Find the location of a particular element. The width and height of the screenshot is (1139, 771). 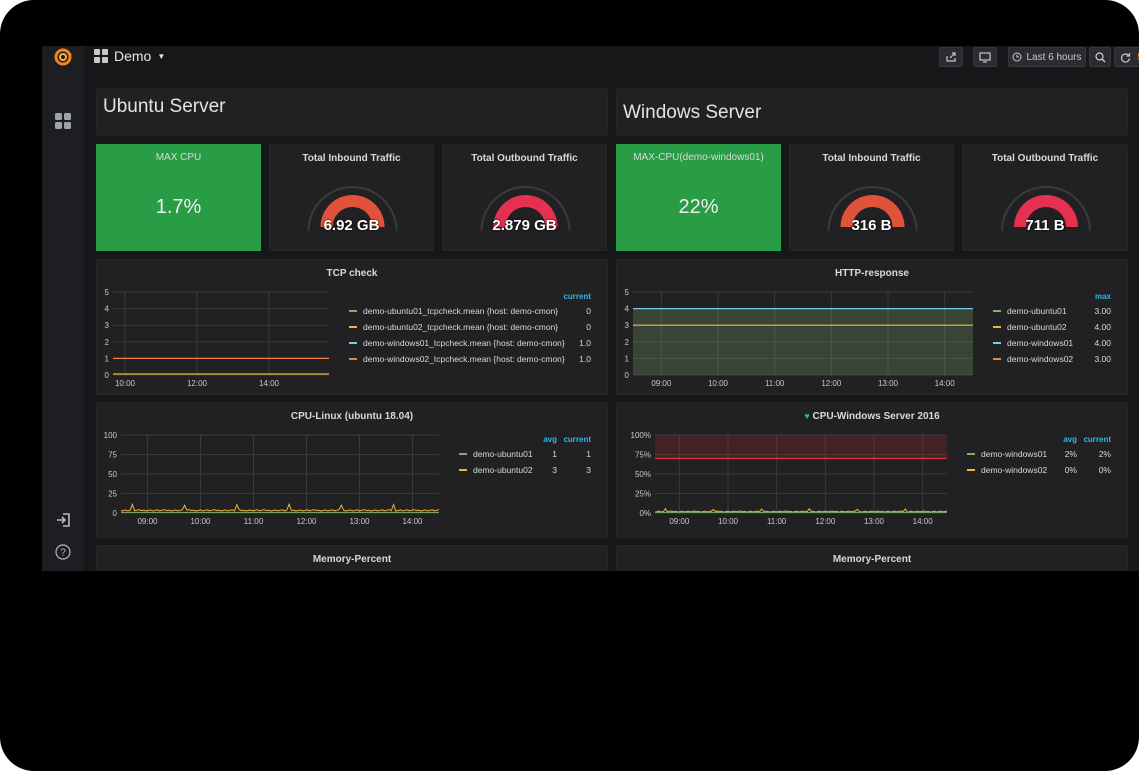

gauge-panel-inbound-windows: Total Inbound Traffic 316 B is located at coordinates (871, 197).